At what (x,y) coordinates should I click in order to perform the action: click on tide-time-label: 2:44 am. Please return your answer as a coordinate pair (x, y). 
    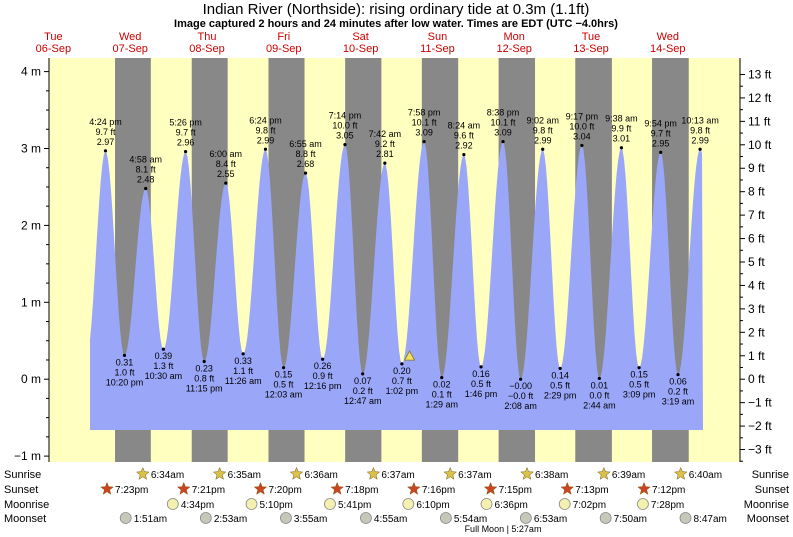
    Looking at the image, I should click on (599, 405).